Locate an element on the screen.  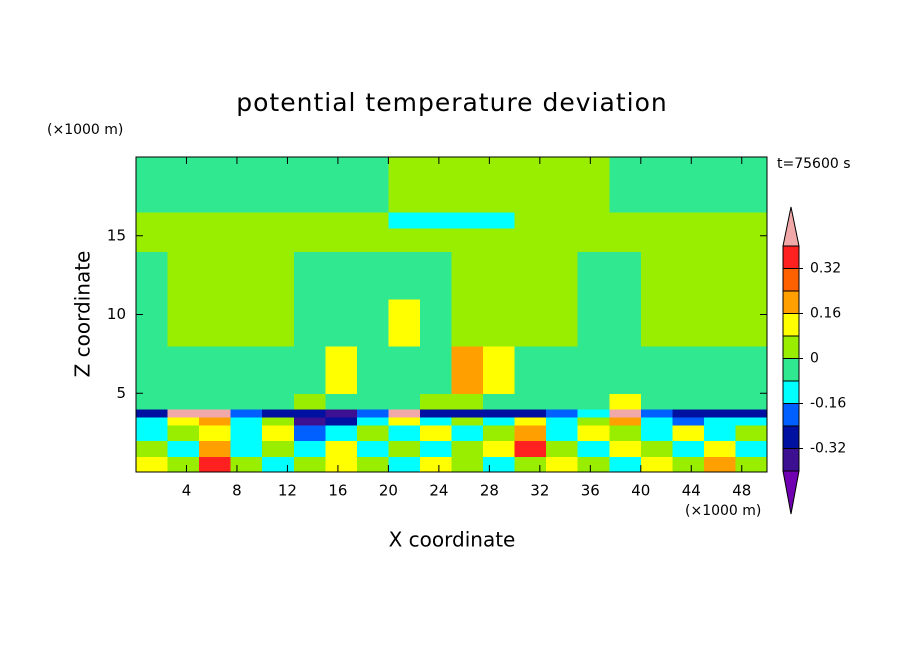
y-unit: (×1000 m) is located at coordinates (85, 130).